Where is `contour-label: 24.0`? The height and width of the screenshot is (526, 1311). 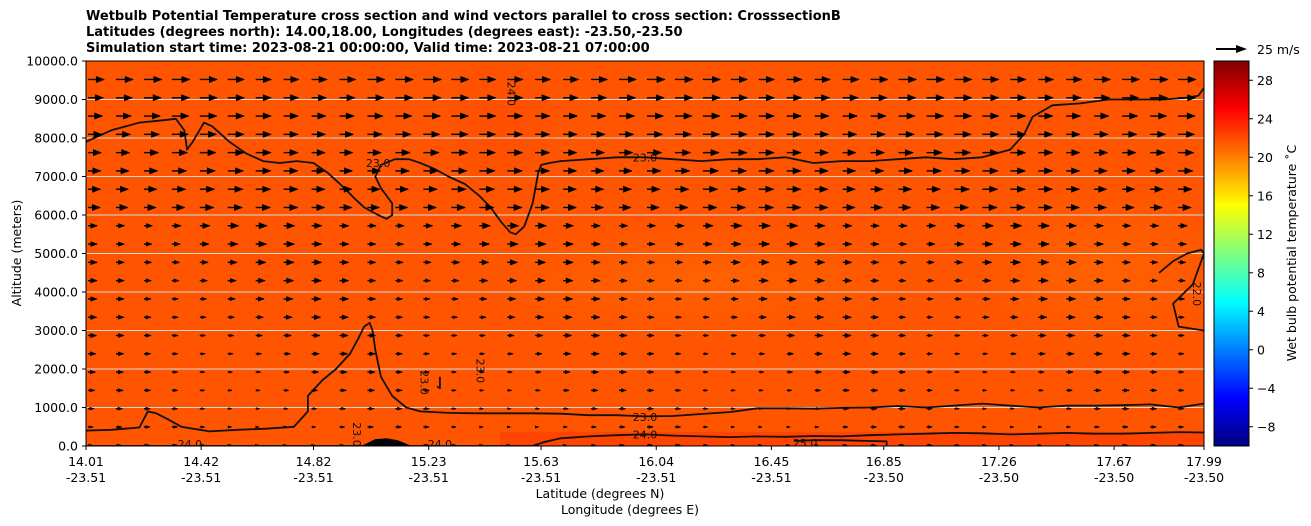 contour-label: 24.0 is located at coordinates (440, 444).